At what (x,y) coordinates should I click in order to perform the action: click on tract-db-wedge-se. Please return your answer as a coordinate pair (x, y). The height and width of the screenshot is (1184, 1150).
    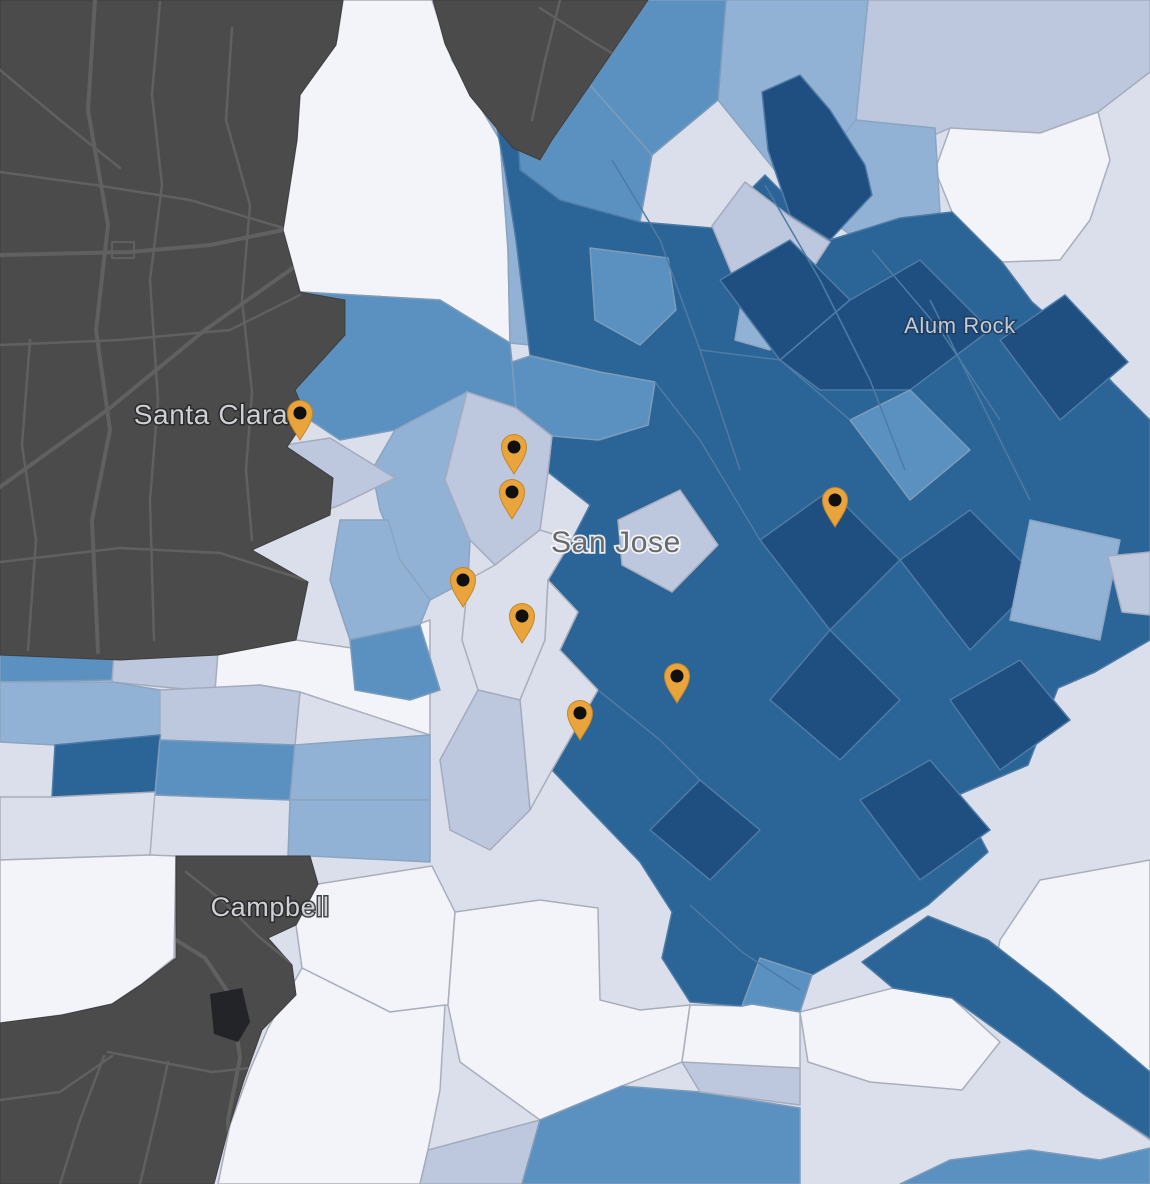
    Looking at the image, I should click on (1005, 1027).